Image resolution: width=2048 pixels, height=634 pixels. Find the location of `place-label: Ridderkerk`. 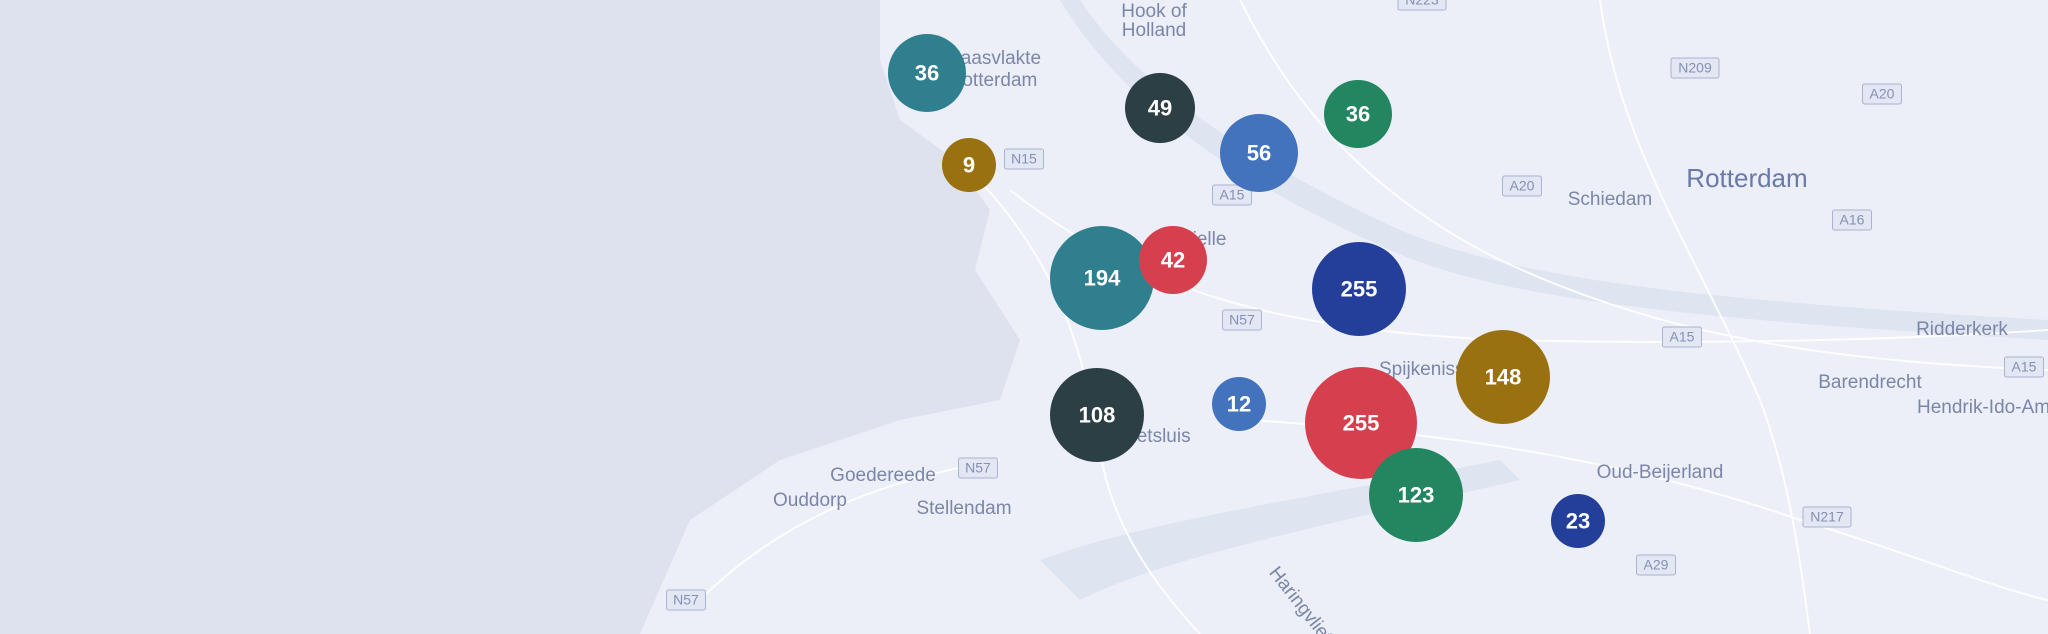

place-label: Ridderkerk is located at coordinates (1962, 329).